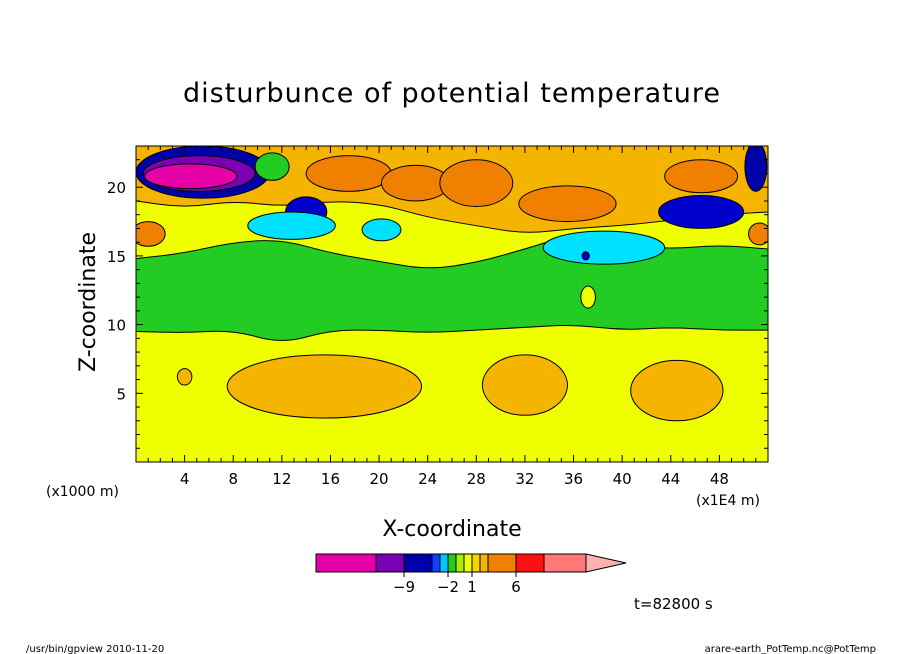 The width and height of the screenshot is (904, 654). What do you see at coordinates (116, 326) in the screenshot?
I see `y-tick-label: 10` at bounding box center [116, 326].